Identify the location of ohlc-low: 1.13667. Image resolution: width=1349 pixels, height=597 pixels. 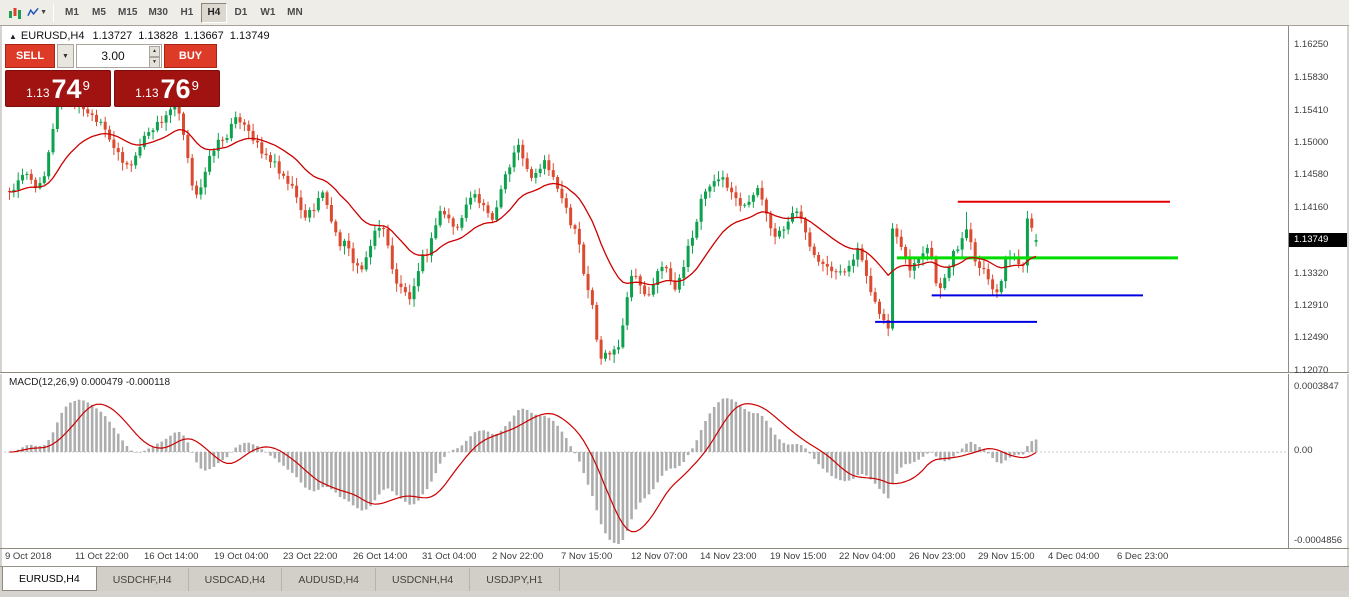
(204, 36).